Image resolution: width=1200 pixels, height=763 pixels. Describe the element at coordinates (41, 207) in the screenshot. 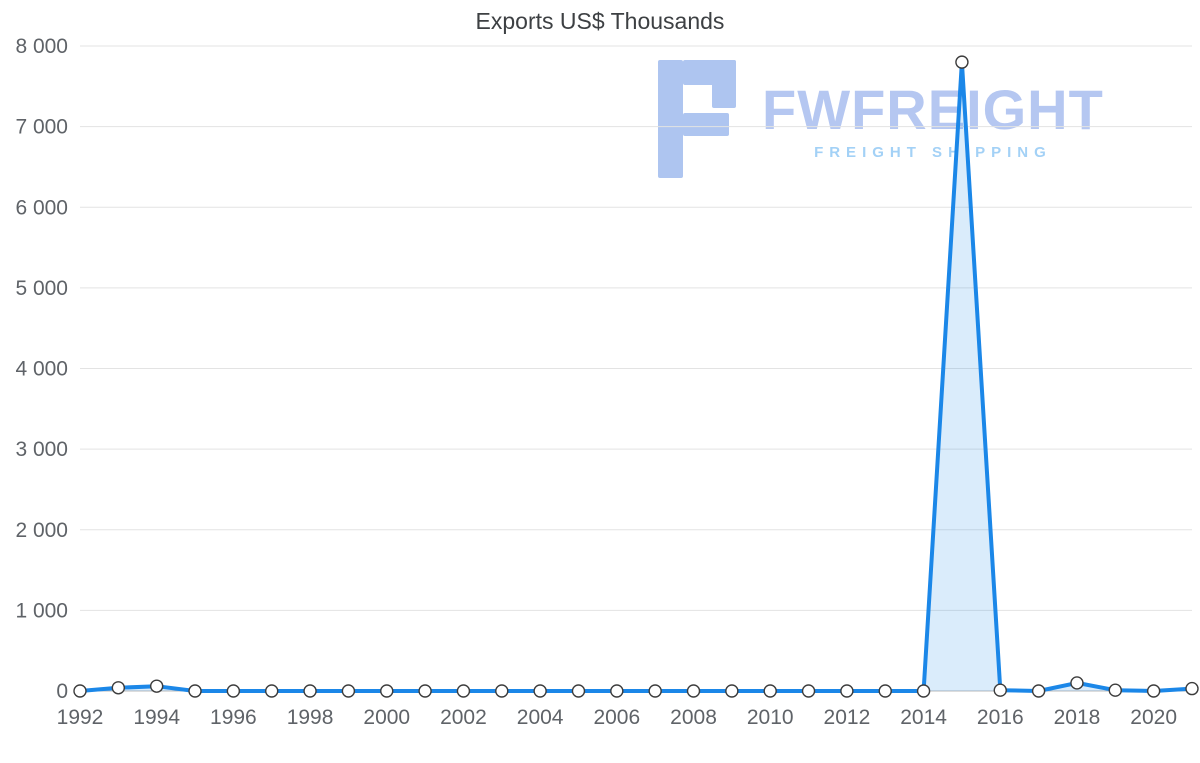

I see `y-tick-label-6000: 6 000` at that location.